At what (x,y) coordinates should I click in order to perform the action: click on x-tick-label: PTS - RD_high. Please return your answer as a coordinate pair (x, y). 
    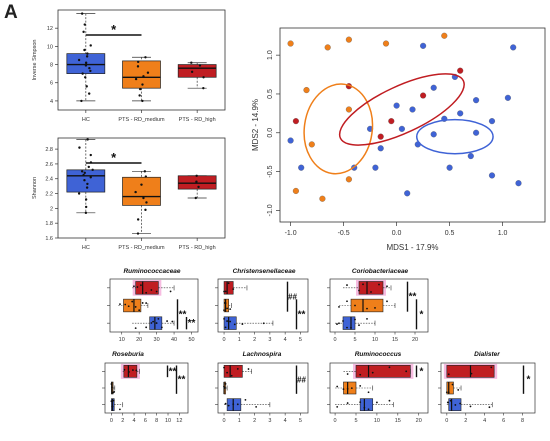
    Looking at the image, I should click on (197, 120).